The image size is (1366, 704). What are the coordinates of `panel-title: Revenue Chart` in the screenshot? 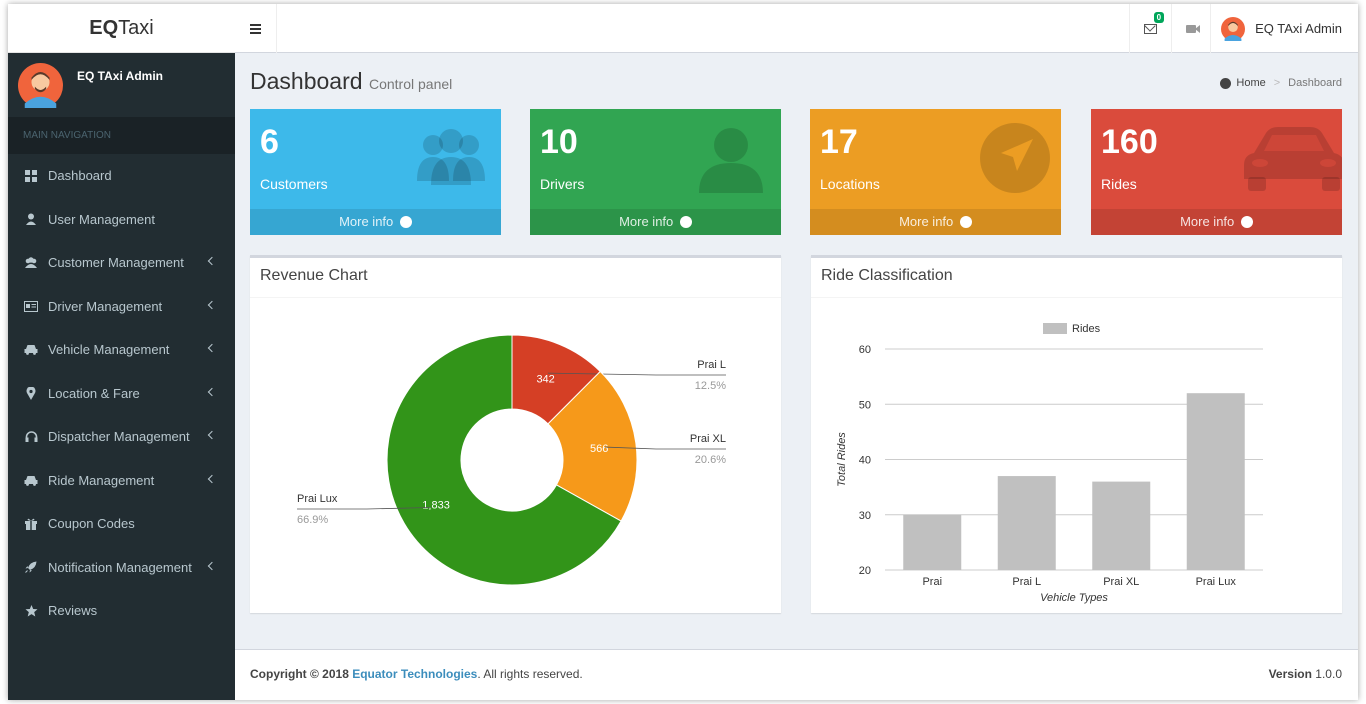 It's located at (515, 278).